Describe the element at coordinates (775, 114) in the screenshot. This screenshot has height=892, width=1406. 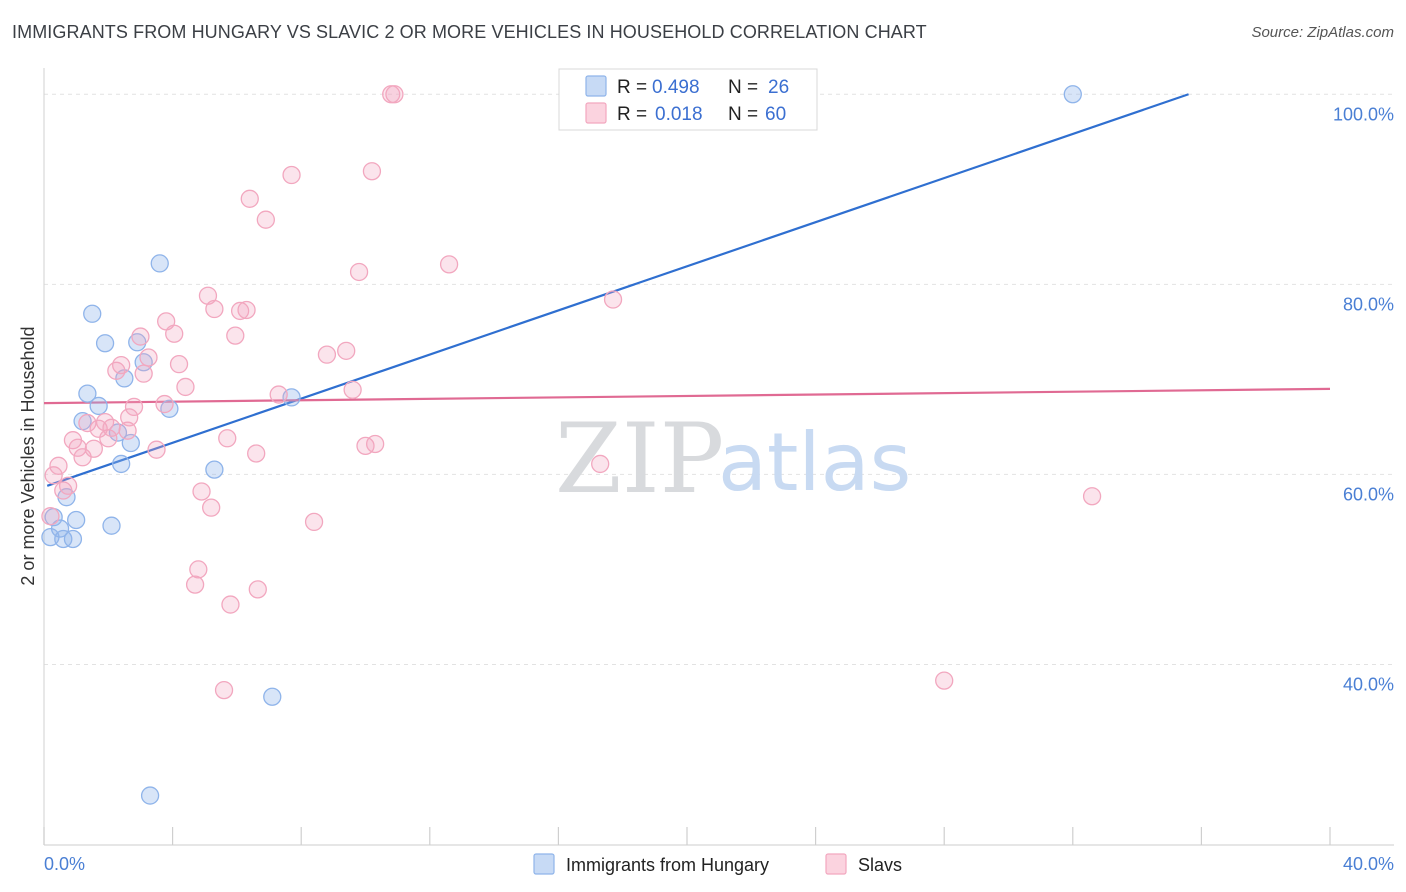
I see `legend-n-value-2: 60` at that location.